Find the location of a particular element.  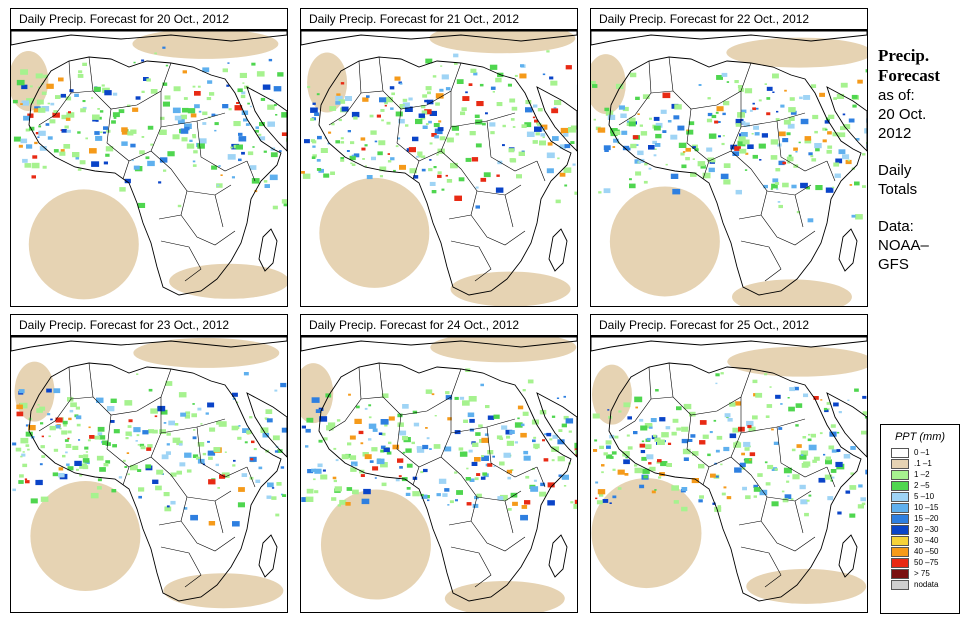

legend-item: 20 –30 is located at coordinates (925, 529).